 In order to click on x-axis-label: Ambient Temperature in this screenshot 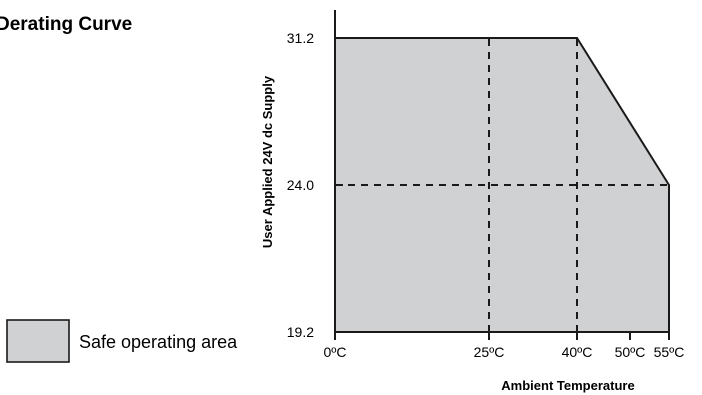, I will do `click(567, 385)`.